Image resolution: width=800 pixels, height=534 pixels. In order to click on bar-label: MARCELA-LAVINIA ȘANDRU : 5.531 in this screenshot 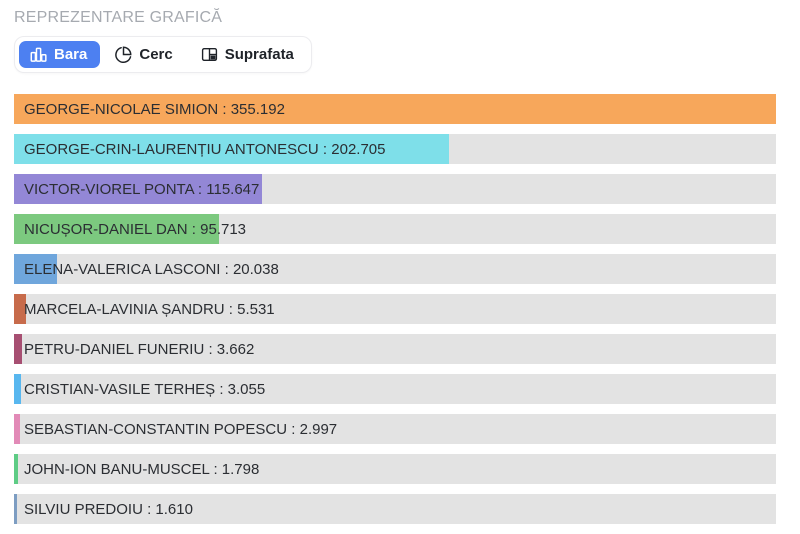, I will do `click(149, 309)`.